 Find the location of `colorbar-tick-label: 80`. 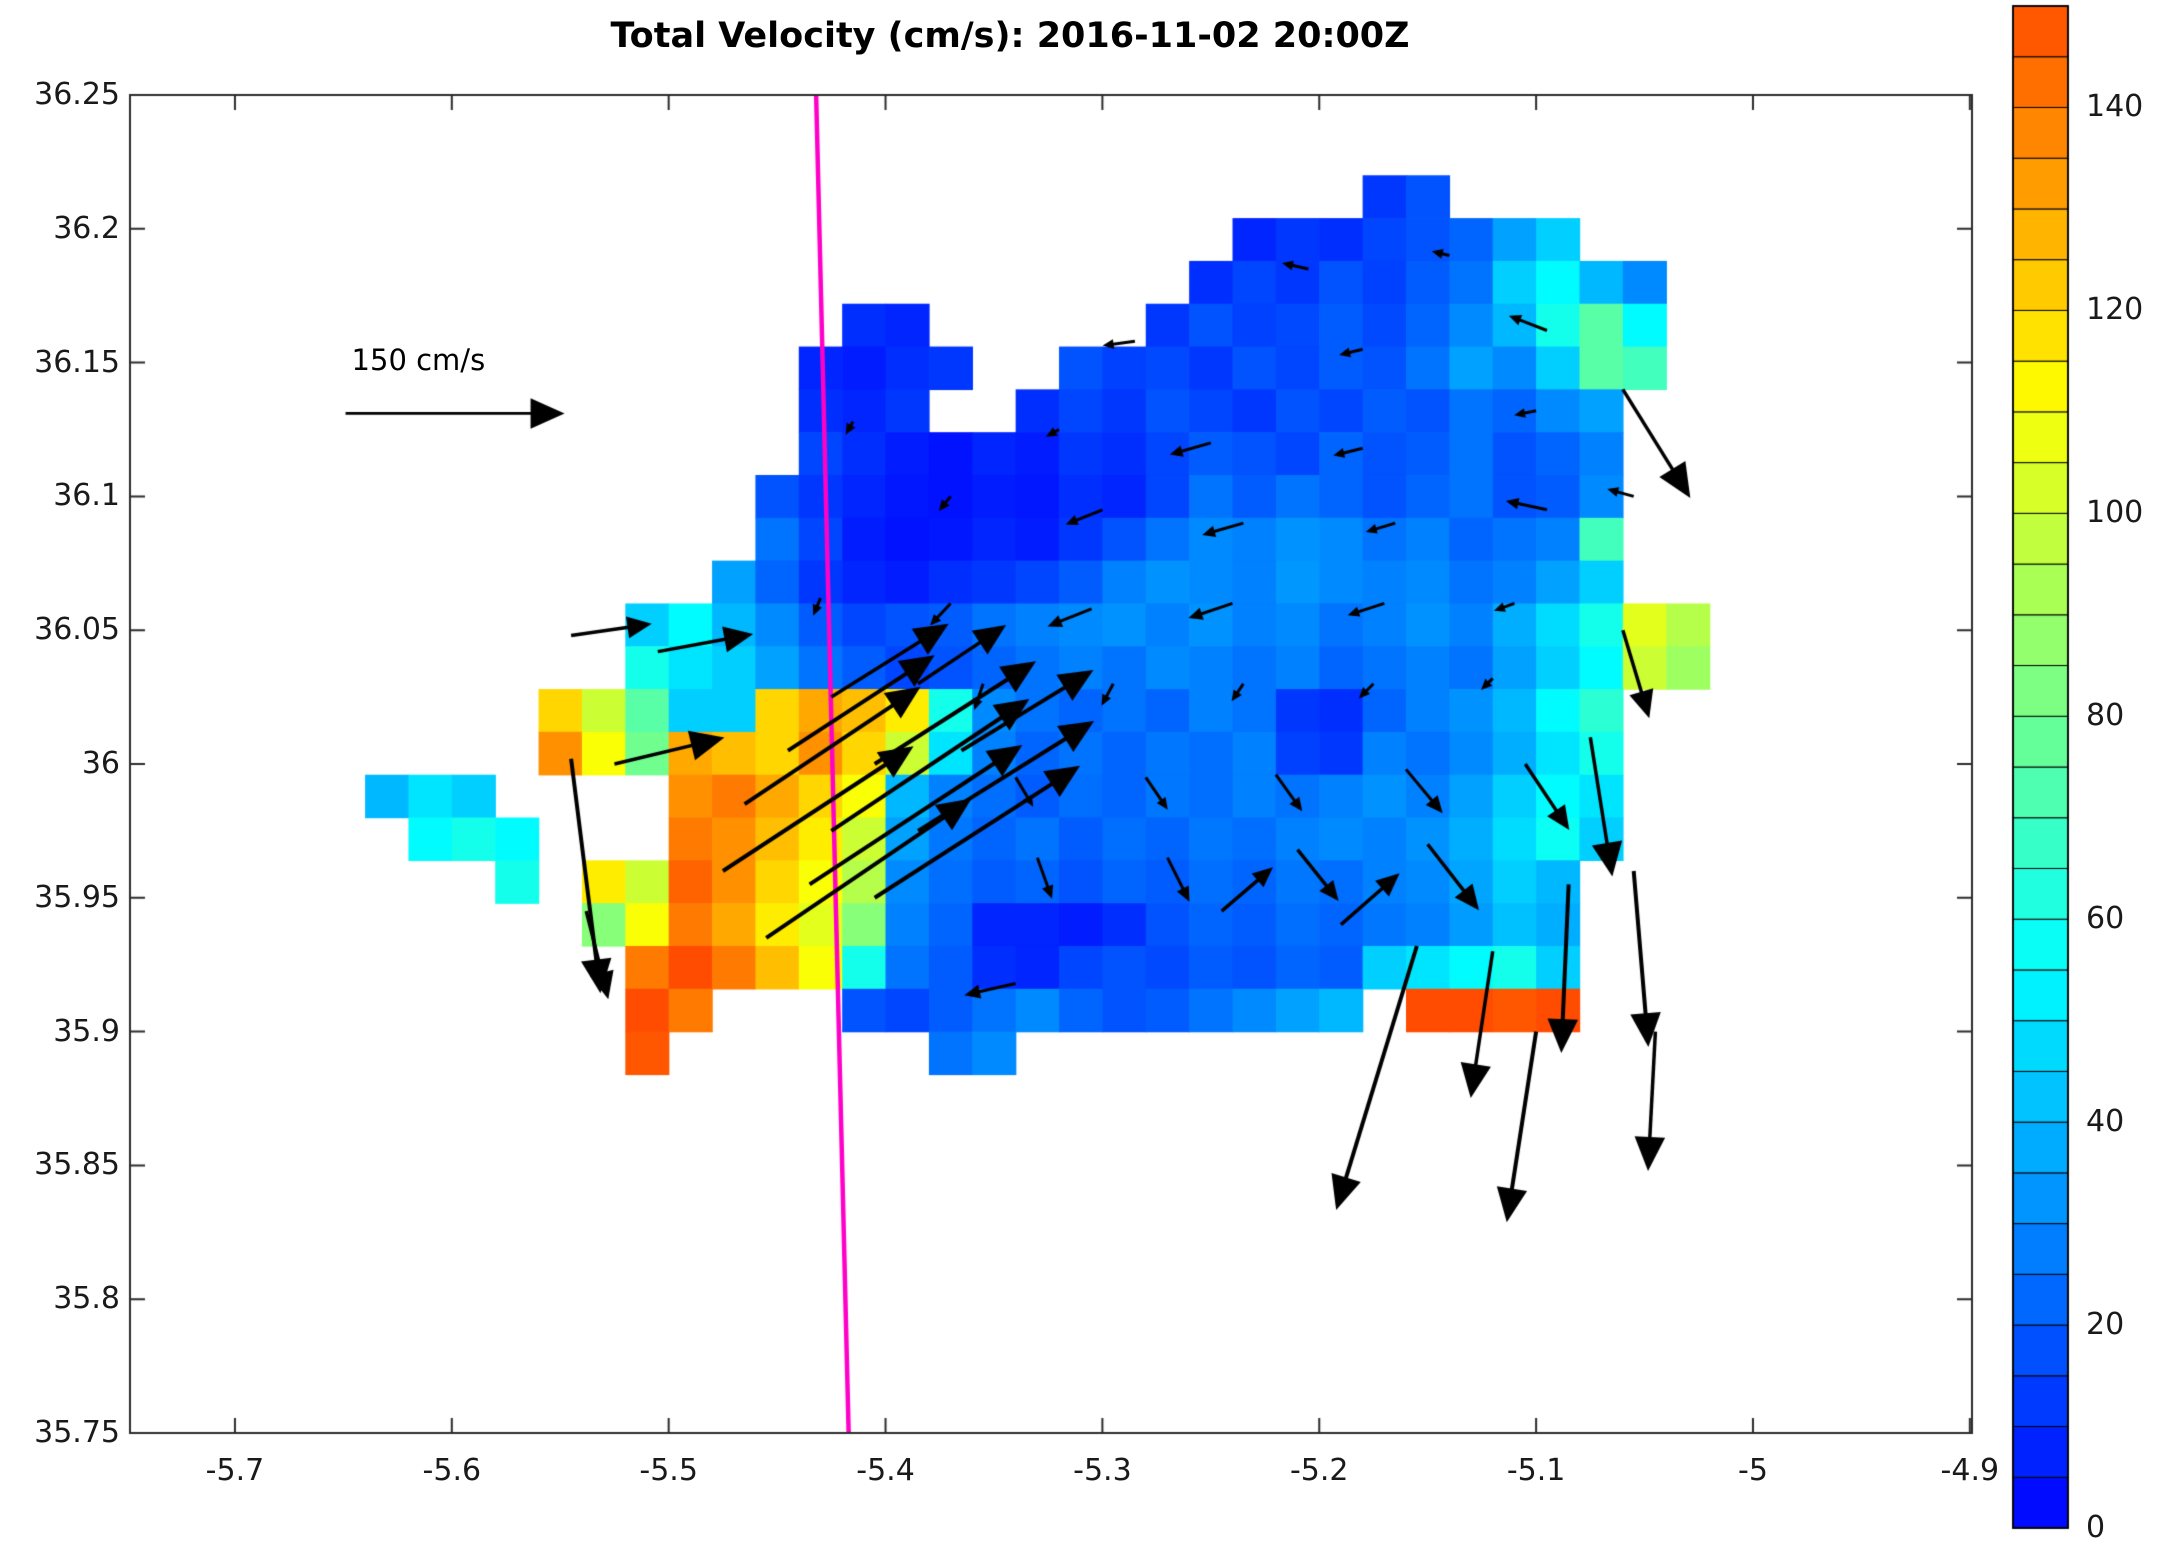

colorbar-tick-label: 80 is located at coordinates (2105, 716).